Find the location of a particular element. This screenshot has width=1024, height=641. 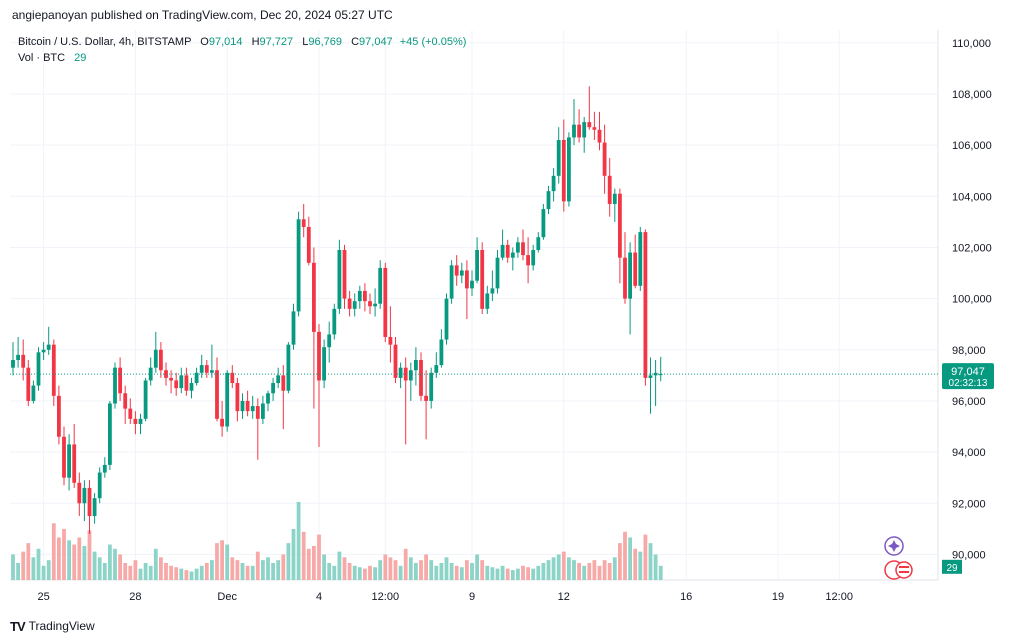

time-axis: 25 28 Dec 4 12:00 9 12 16 19 12:00 is located at coordinates (444, 597).